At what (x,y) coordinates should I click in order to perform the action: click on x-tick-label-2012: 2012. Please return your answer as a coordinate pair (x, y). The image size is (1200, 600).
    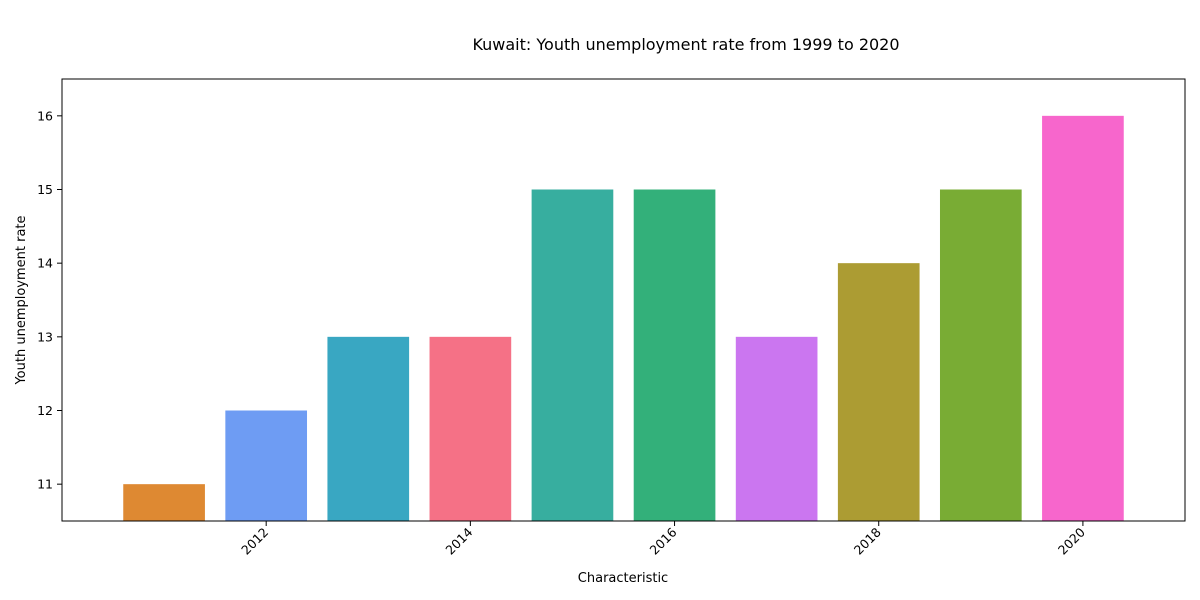
    Looking at the image, I should click on (254, 541).